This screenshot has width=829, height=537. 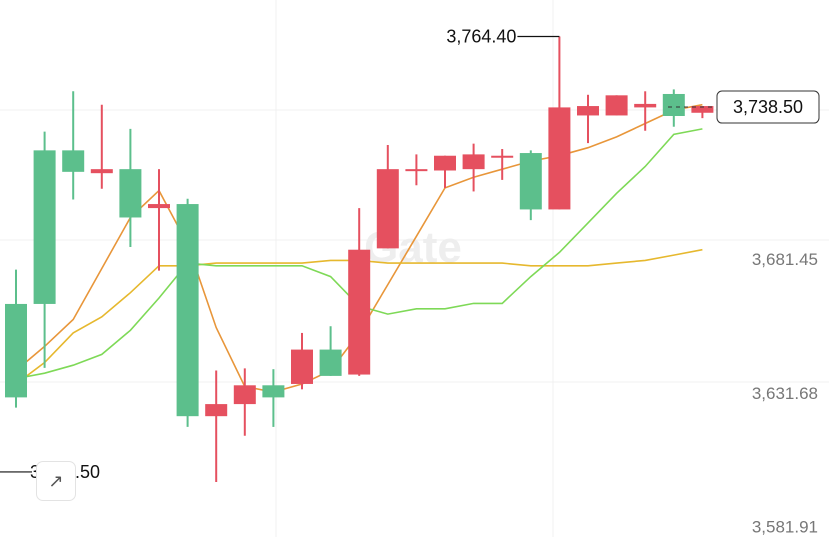 I want to click on y-tick-label: 3,681.45, so click(x=785, y=259).